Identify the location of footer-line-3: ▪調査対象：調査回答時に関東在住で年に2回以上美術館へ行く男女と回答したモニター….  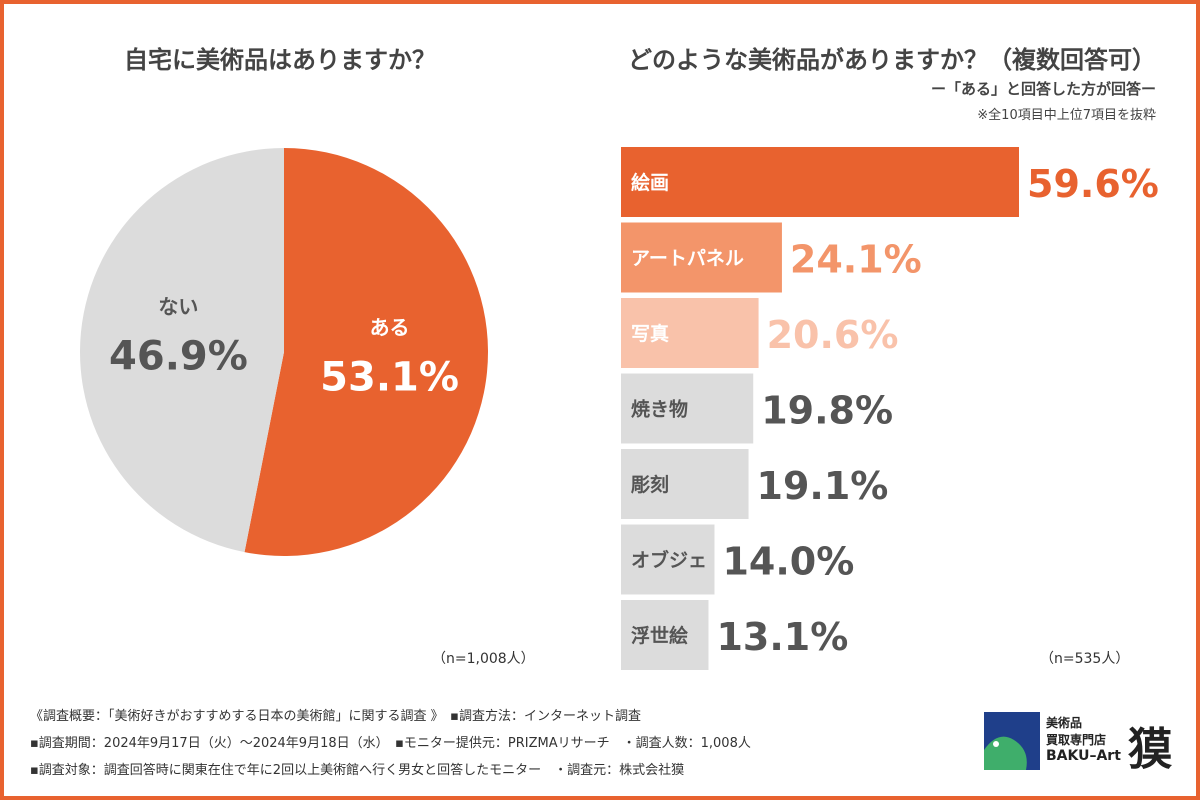
(357, 770).